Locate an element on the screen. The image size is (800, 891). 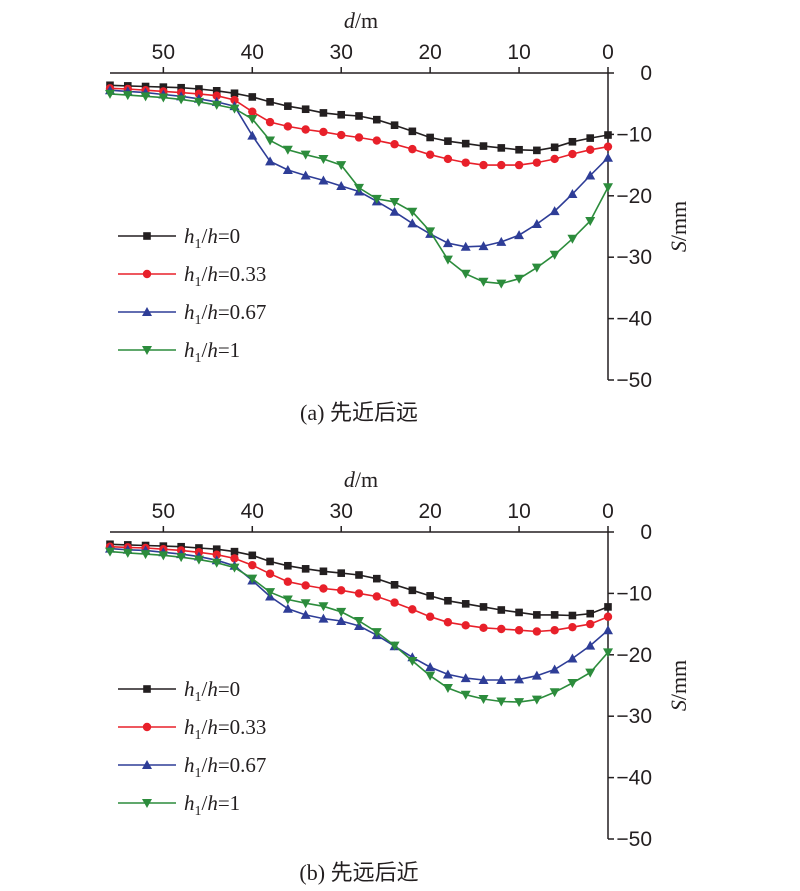
chart-caption: (a) 先近后远 is located at coordinates (359, 412).